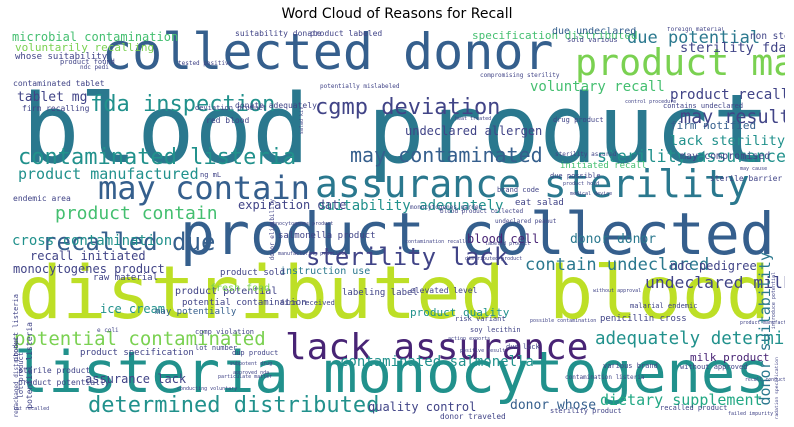  I want to click on word-cloud-word: manufacturing practice, so click(311, 254).